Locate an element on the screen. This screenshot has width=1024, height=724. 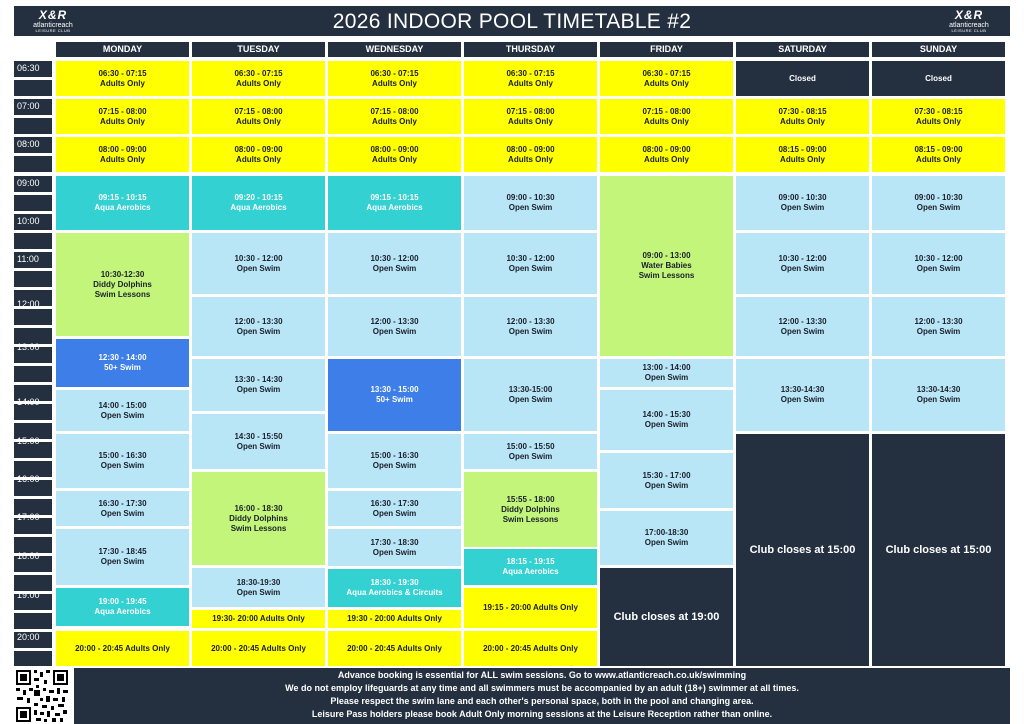
session-open-swim: 17:00-18:30 Open Swim is located at coordinates (666, 538).